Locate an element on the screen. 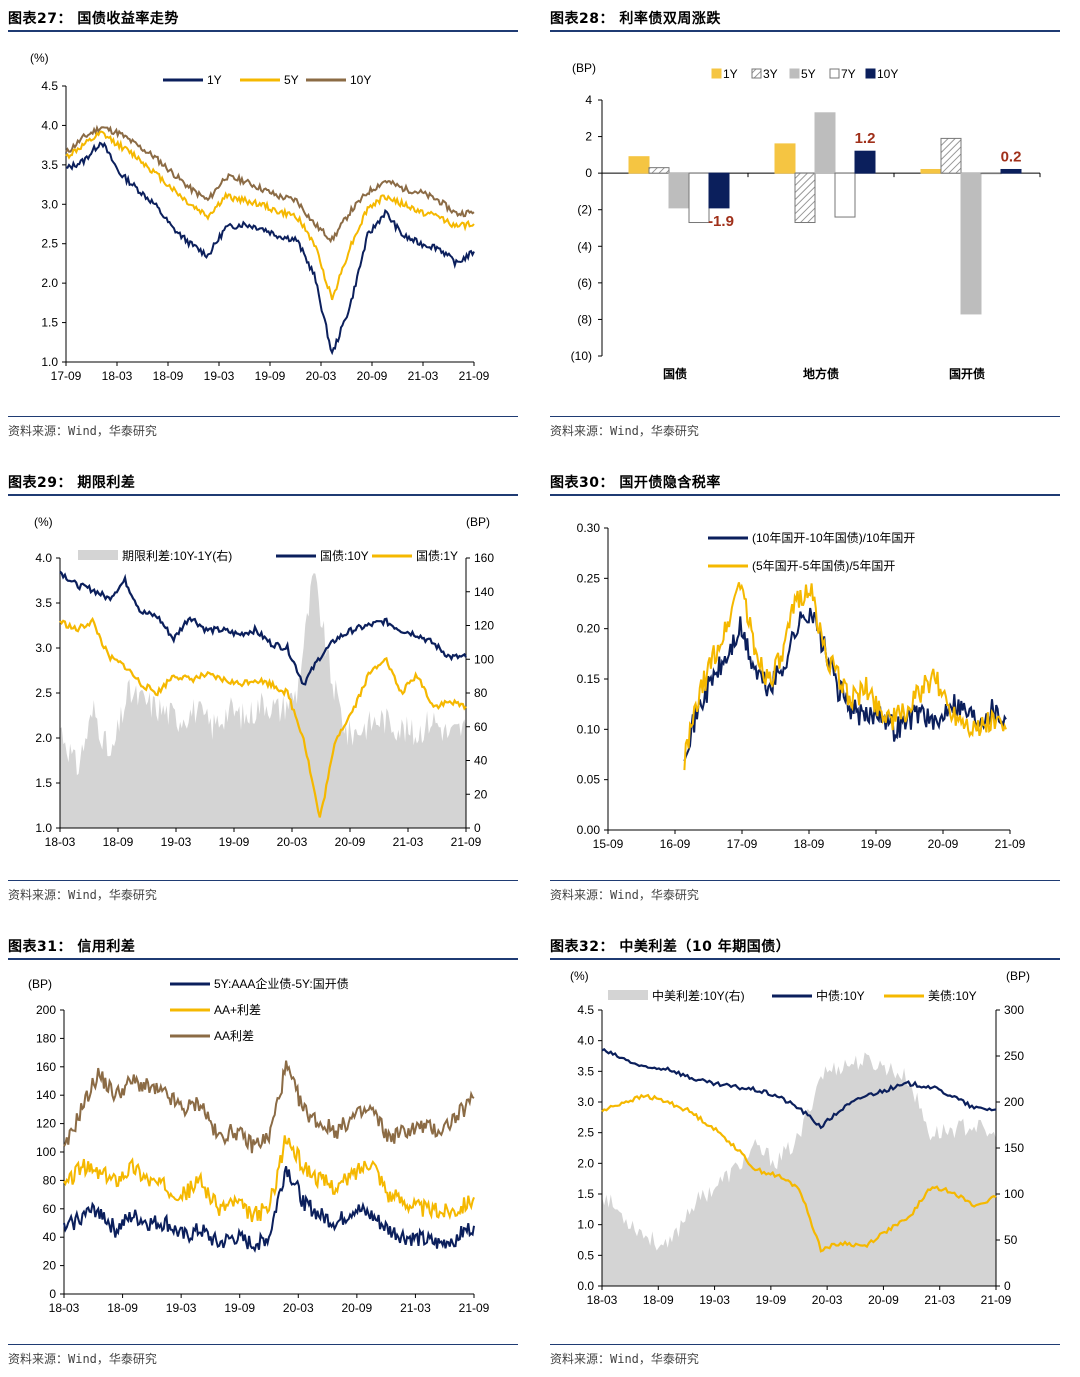 Image resolution: width=1080 pixels, height=1377 pixels. y-tick-label: 140 is located at coordinates (484, 592).